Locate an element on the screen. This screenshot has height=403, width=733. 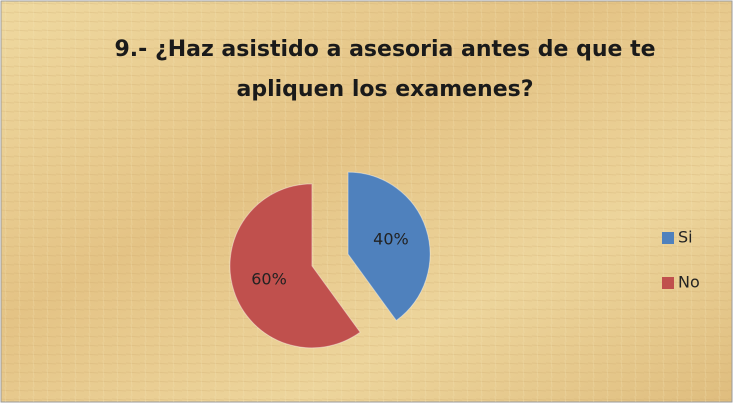
legend-label: No is located at coordinates (689, 282).